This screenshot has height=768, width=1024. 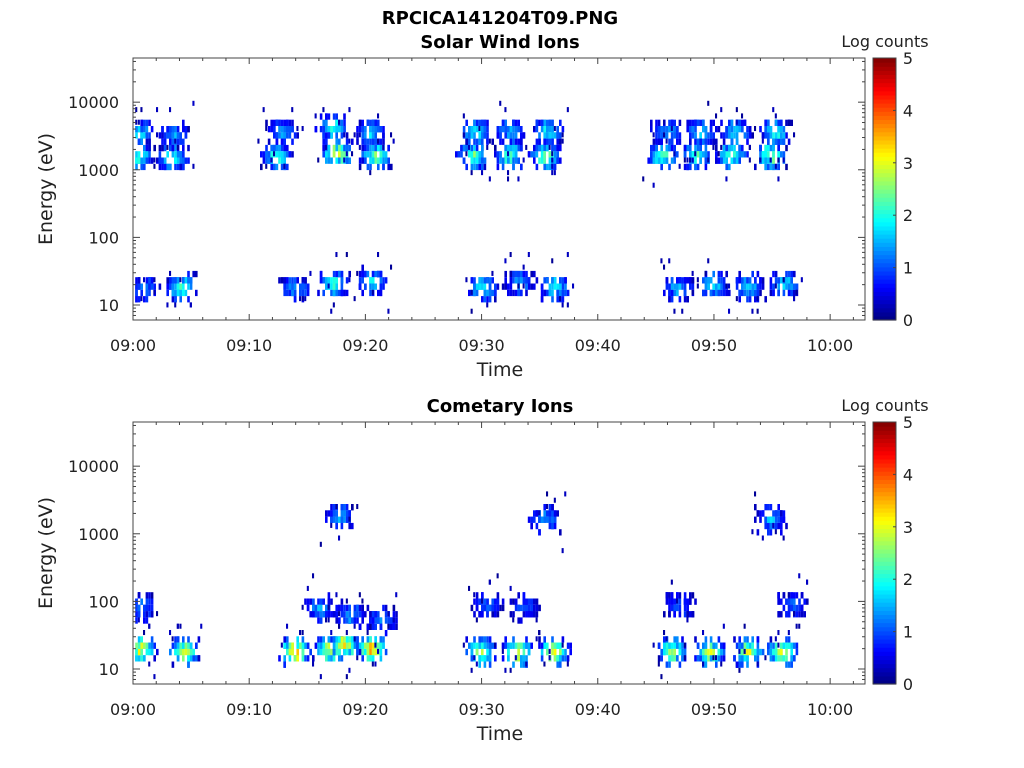 What do you see at coordinates (714, 709) in the screenshot?
I see `x-tick-label: 09:50` at bounding box center [714, 709].